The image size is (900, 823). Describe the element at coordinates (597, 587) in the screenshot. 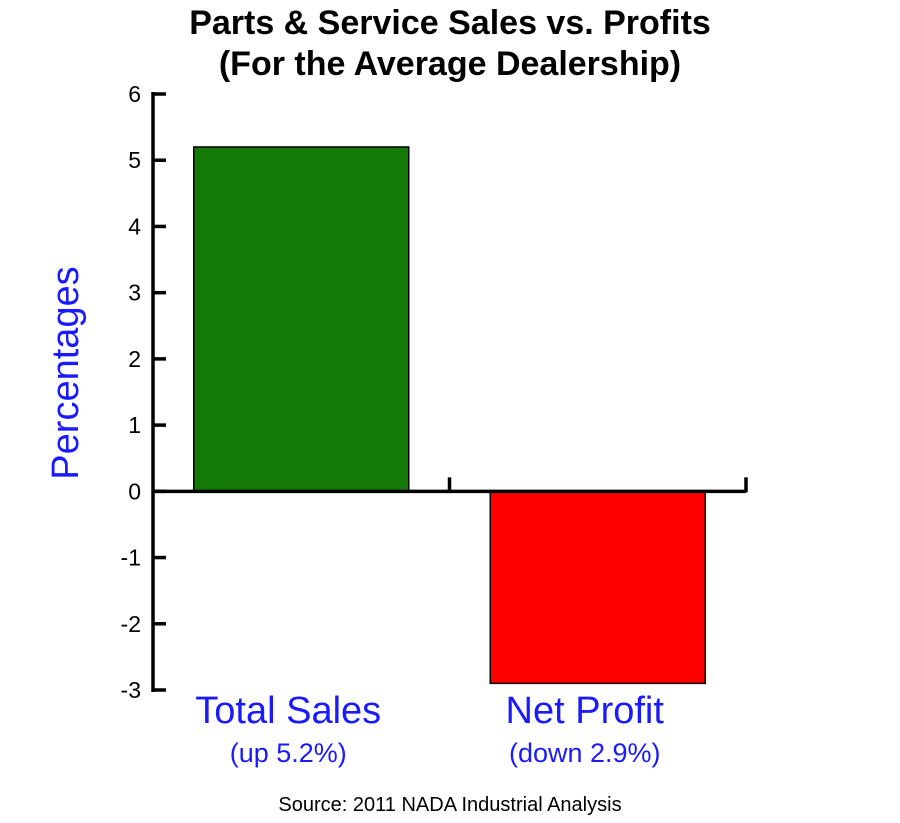

I see `bar-net-profit` at that location.